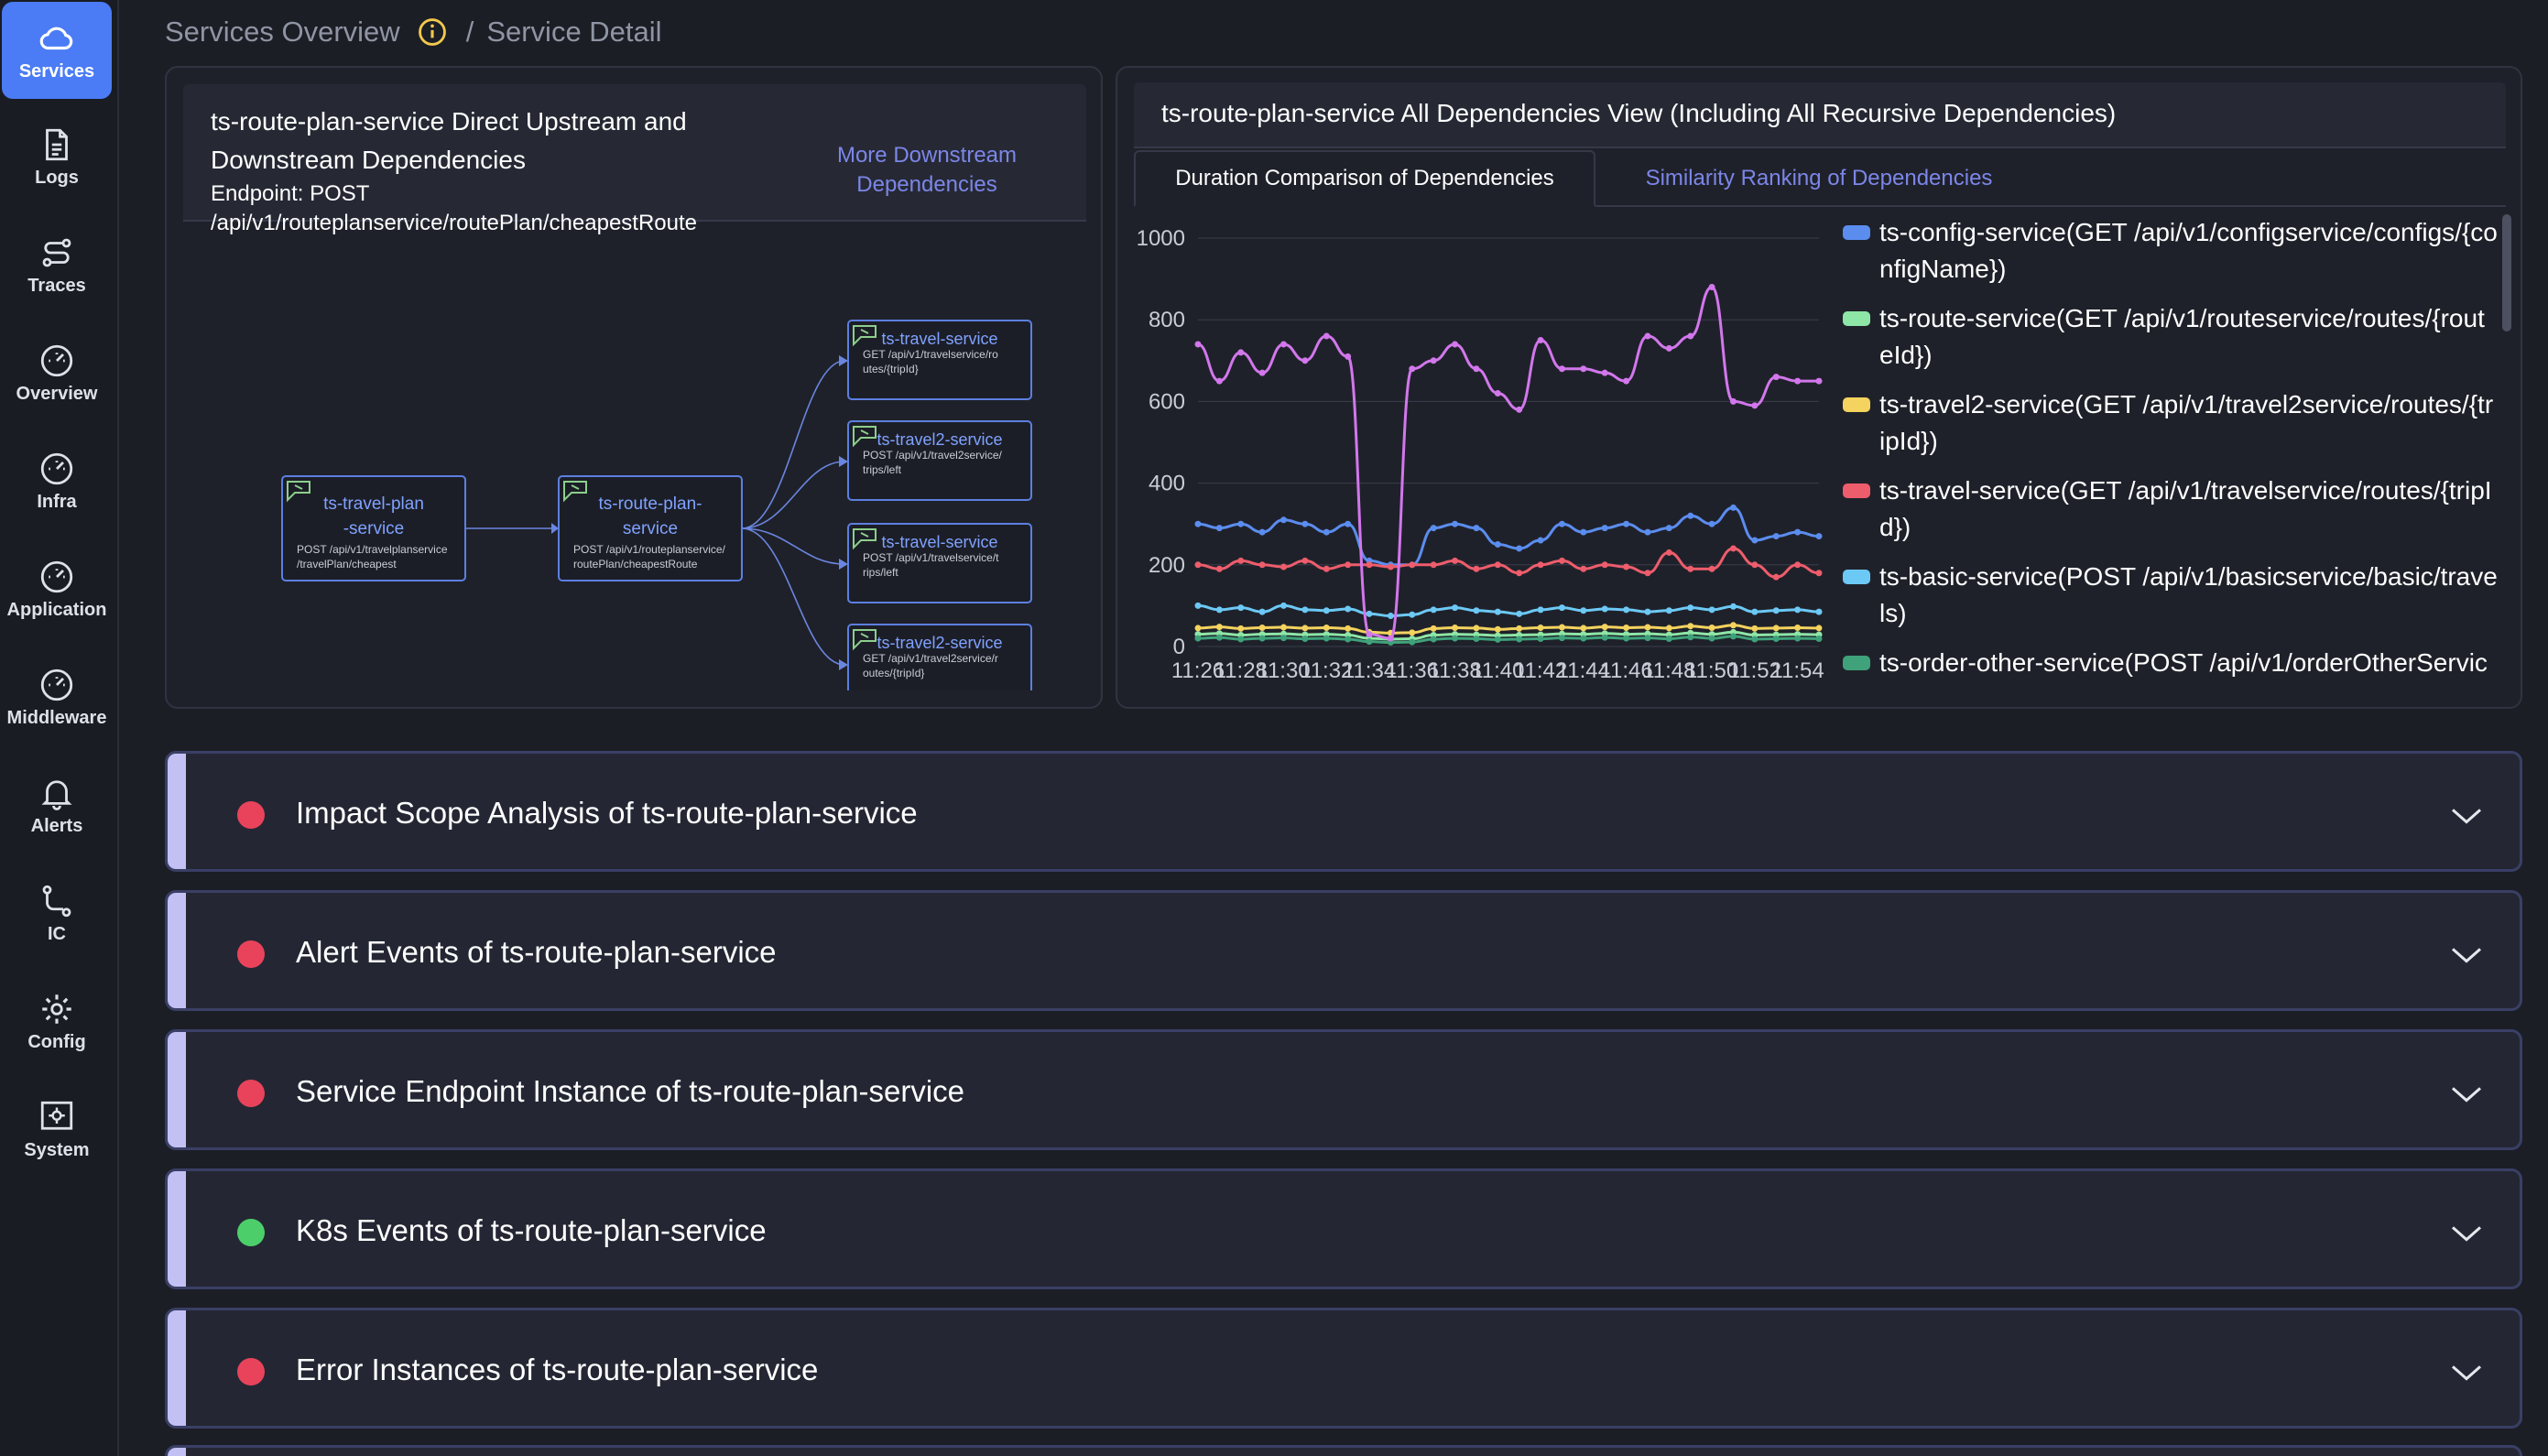  I want to click on legend-scrollbar-thumb, so click(2506, 272).